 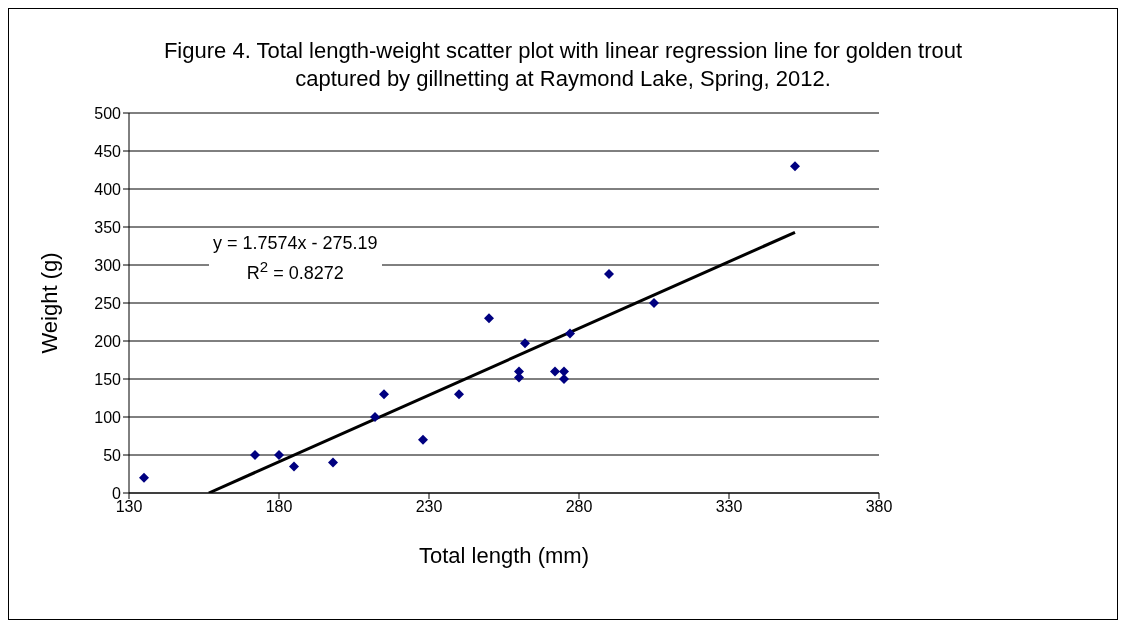 What do you see at coordinates (108, 341) in the screenshot?
I see `y-tick-label: 200` at bounding box center [108, 341].